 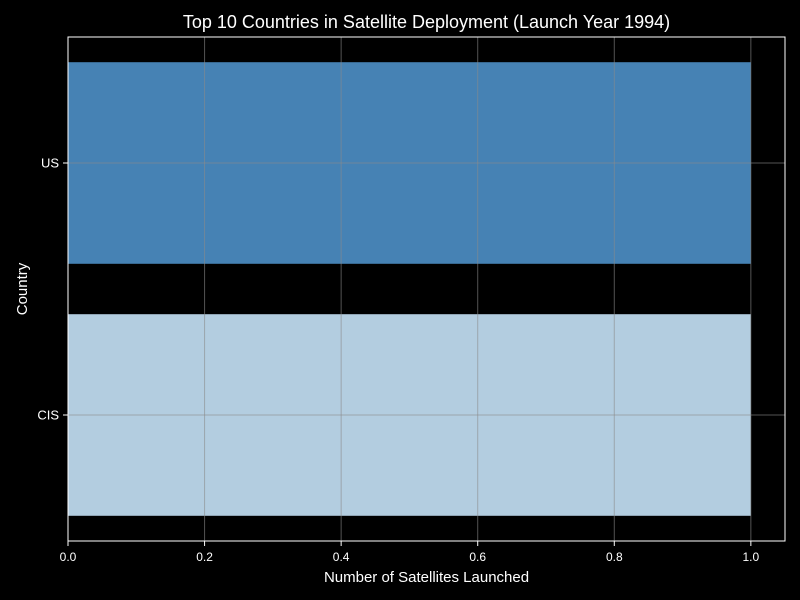 I want to click on x-tick-label: 0.2, so click(x=204, y=557).